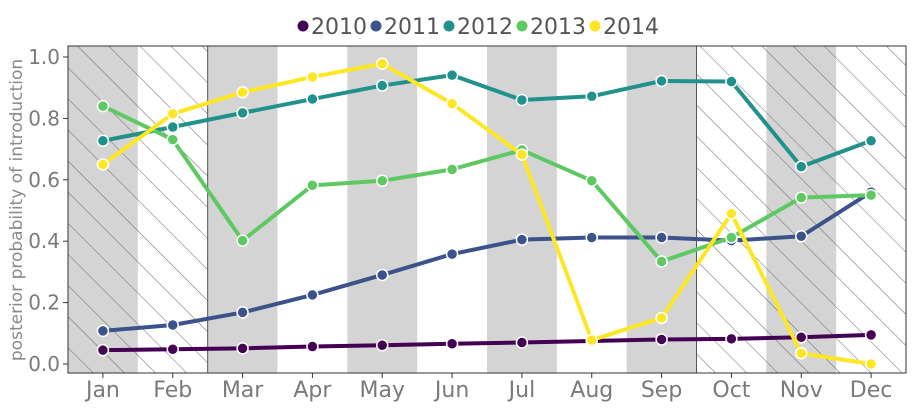 The image size is (915, 409). Describe the element at coordinates (312, 390) in the screenshot. I see `x-tick-label: Apr` at that location.